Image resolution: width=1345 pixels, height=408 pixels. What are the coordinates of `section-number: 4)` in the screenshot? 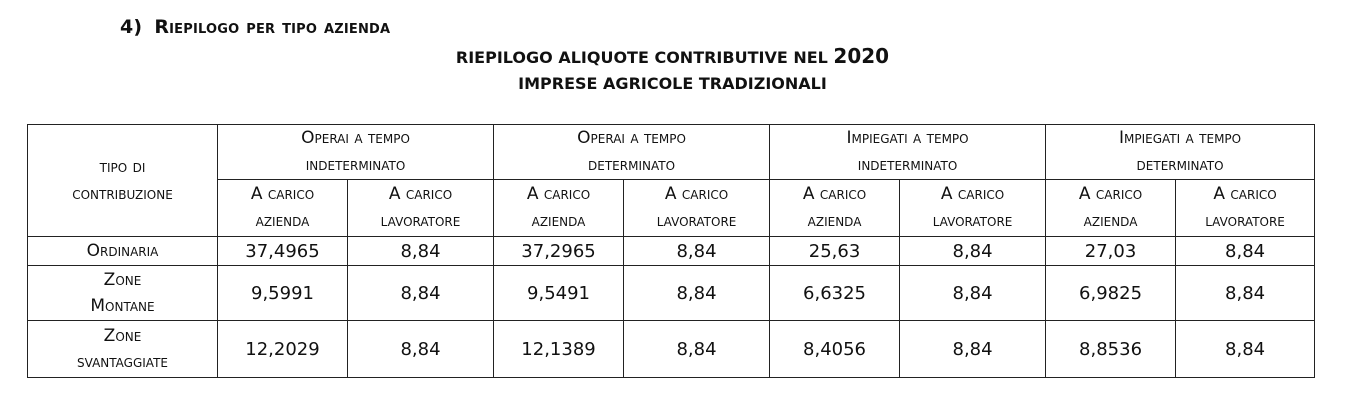 It's located at (131, 27).